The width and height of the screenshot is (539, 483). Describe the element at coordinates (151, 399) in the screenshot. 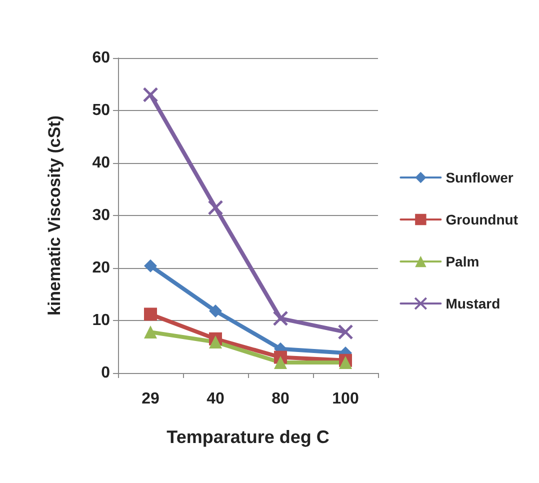

I see `x-tick-label: 29` at that location.